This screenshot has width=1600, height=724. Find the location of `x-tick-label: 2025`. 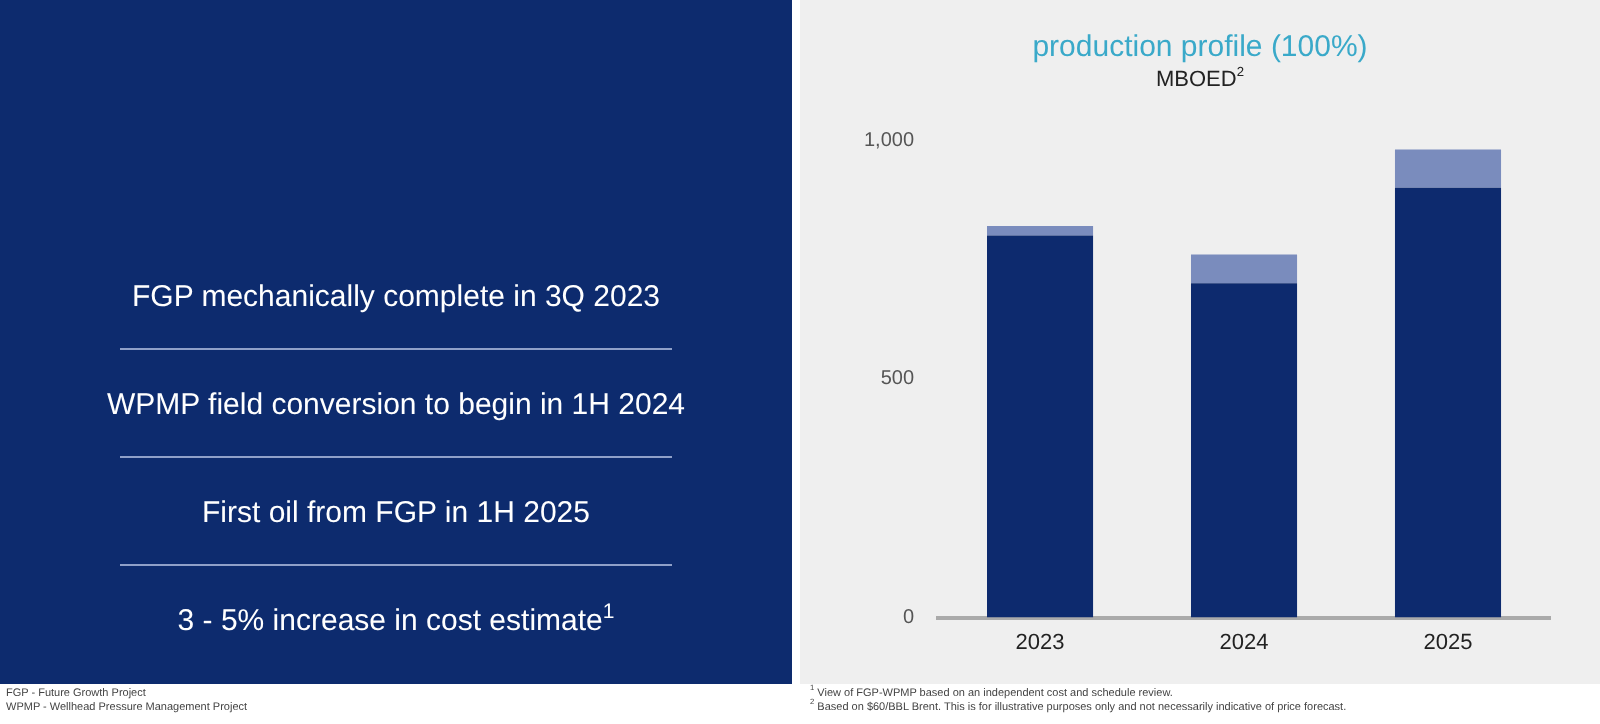

x-tick-label: 2025 is located at coordinates (1448, 642).